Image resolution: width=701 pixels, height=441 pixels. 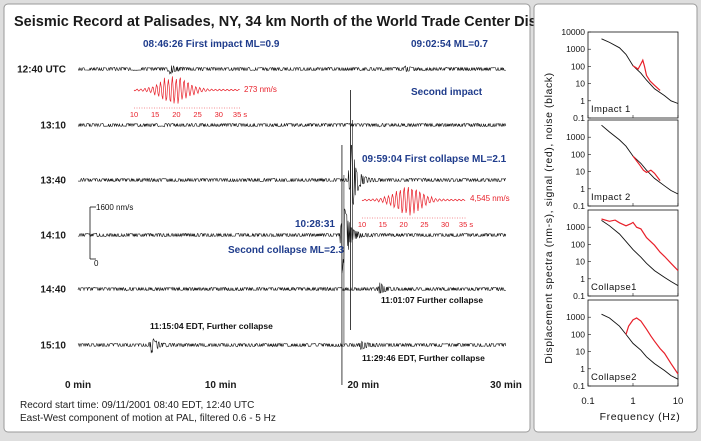 I want to click on minute-axis: 0 min 10 min 20 min 30 min, so click(x=293, y=385).